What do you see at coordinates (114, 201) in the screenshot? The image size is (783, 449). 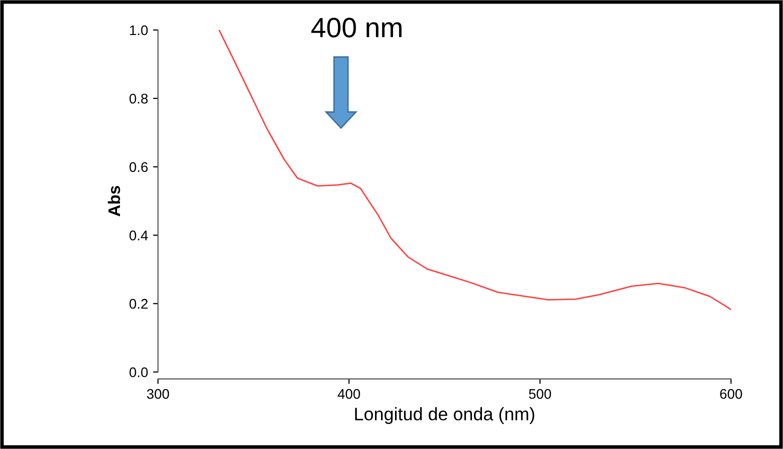 I see `y-axis-title: Abs` at bounding box center [114, 201].